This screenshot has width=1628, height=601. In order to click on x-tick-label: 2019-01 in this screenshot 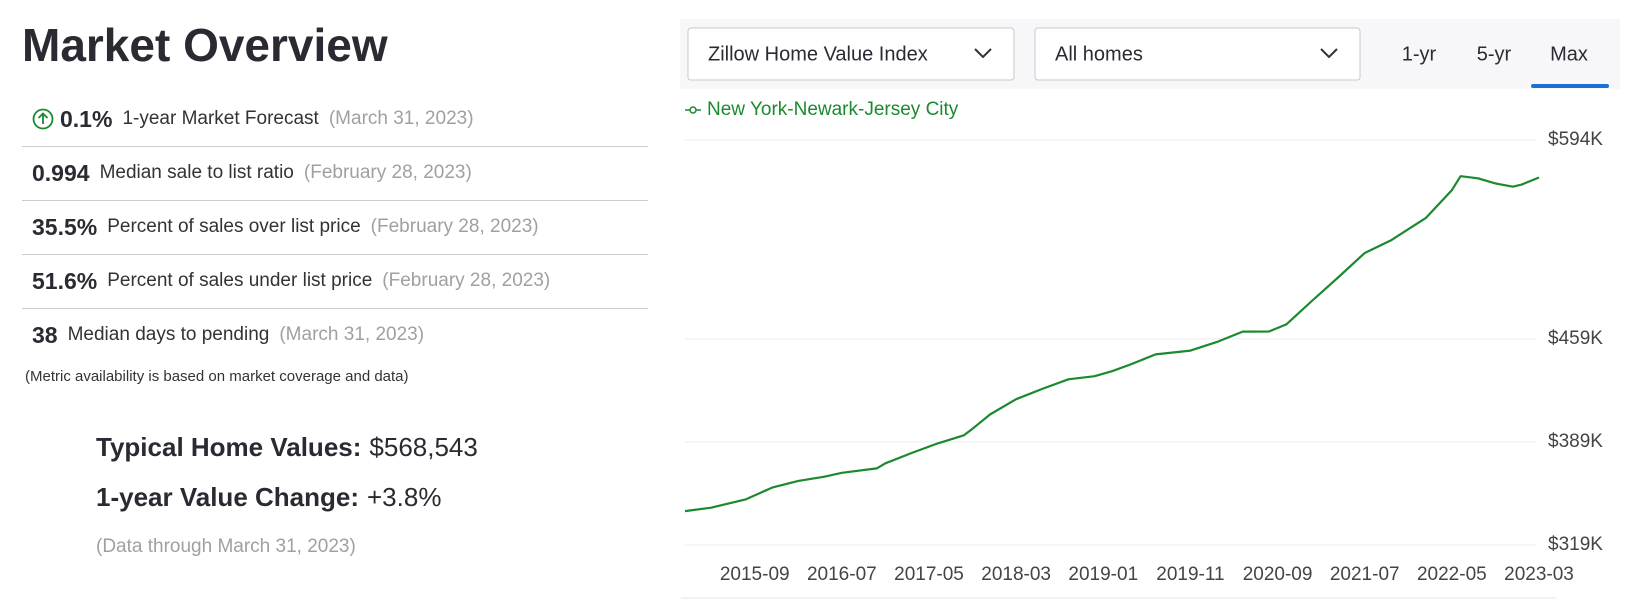, I will do `click(1103, 574)`.